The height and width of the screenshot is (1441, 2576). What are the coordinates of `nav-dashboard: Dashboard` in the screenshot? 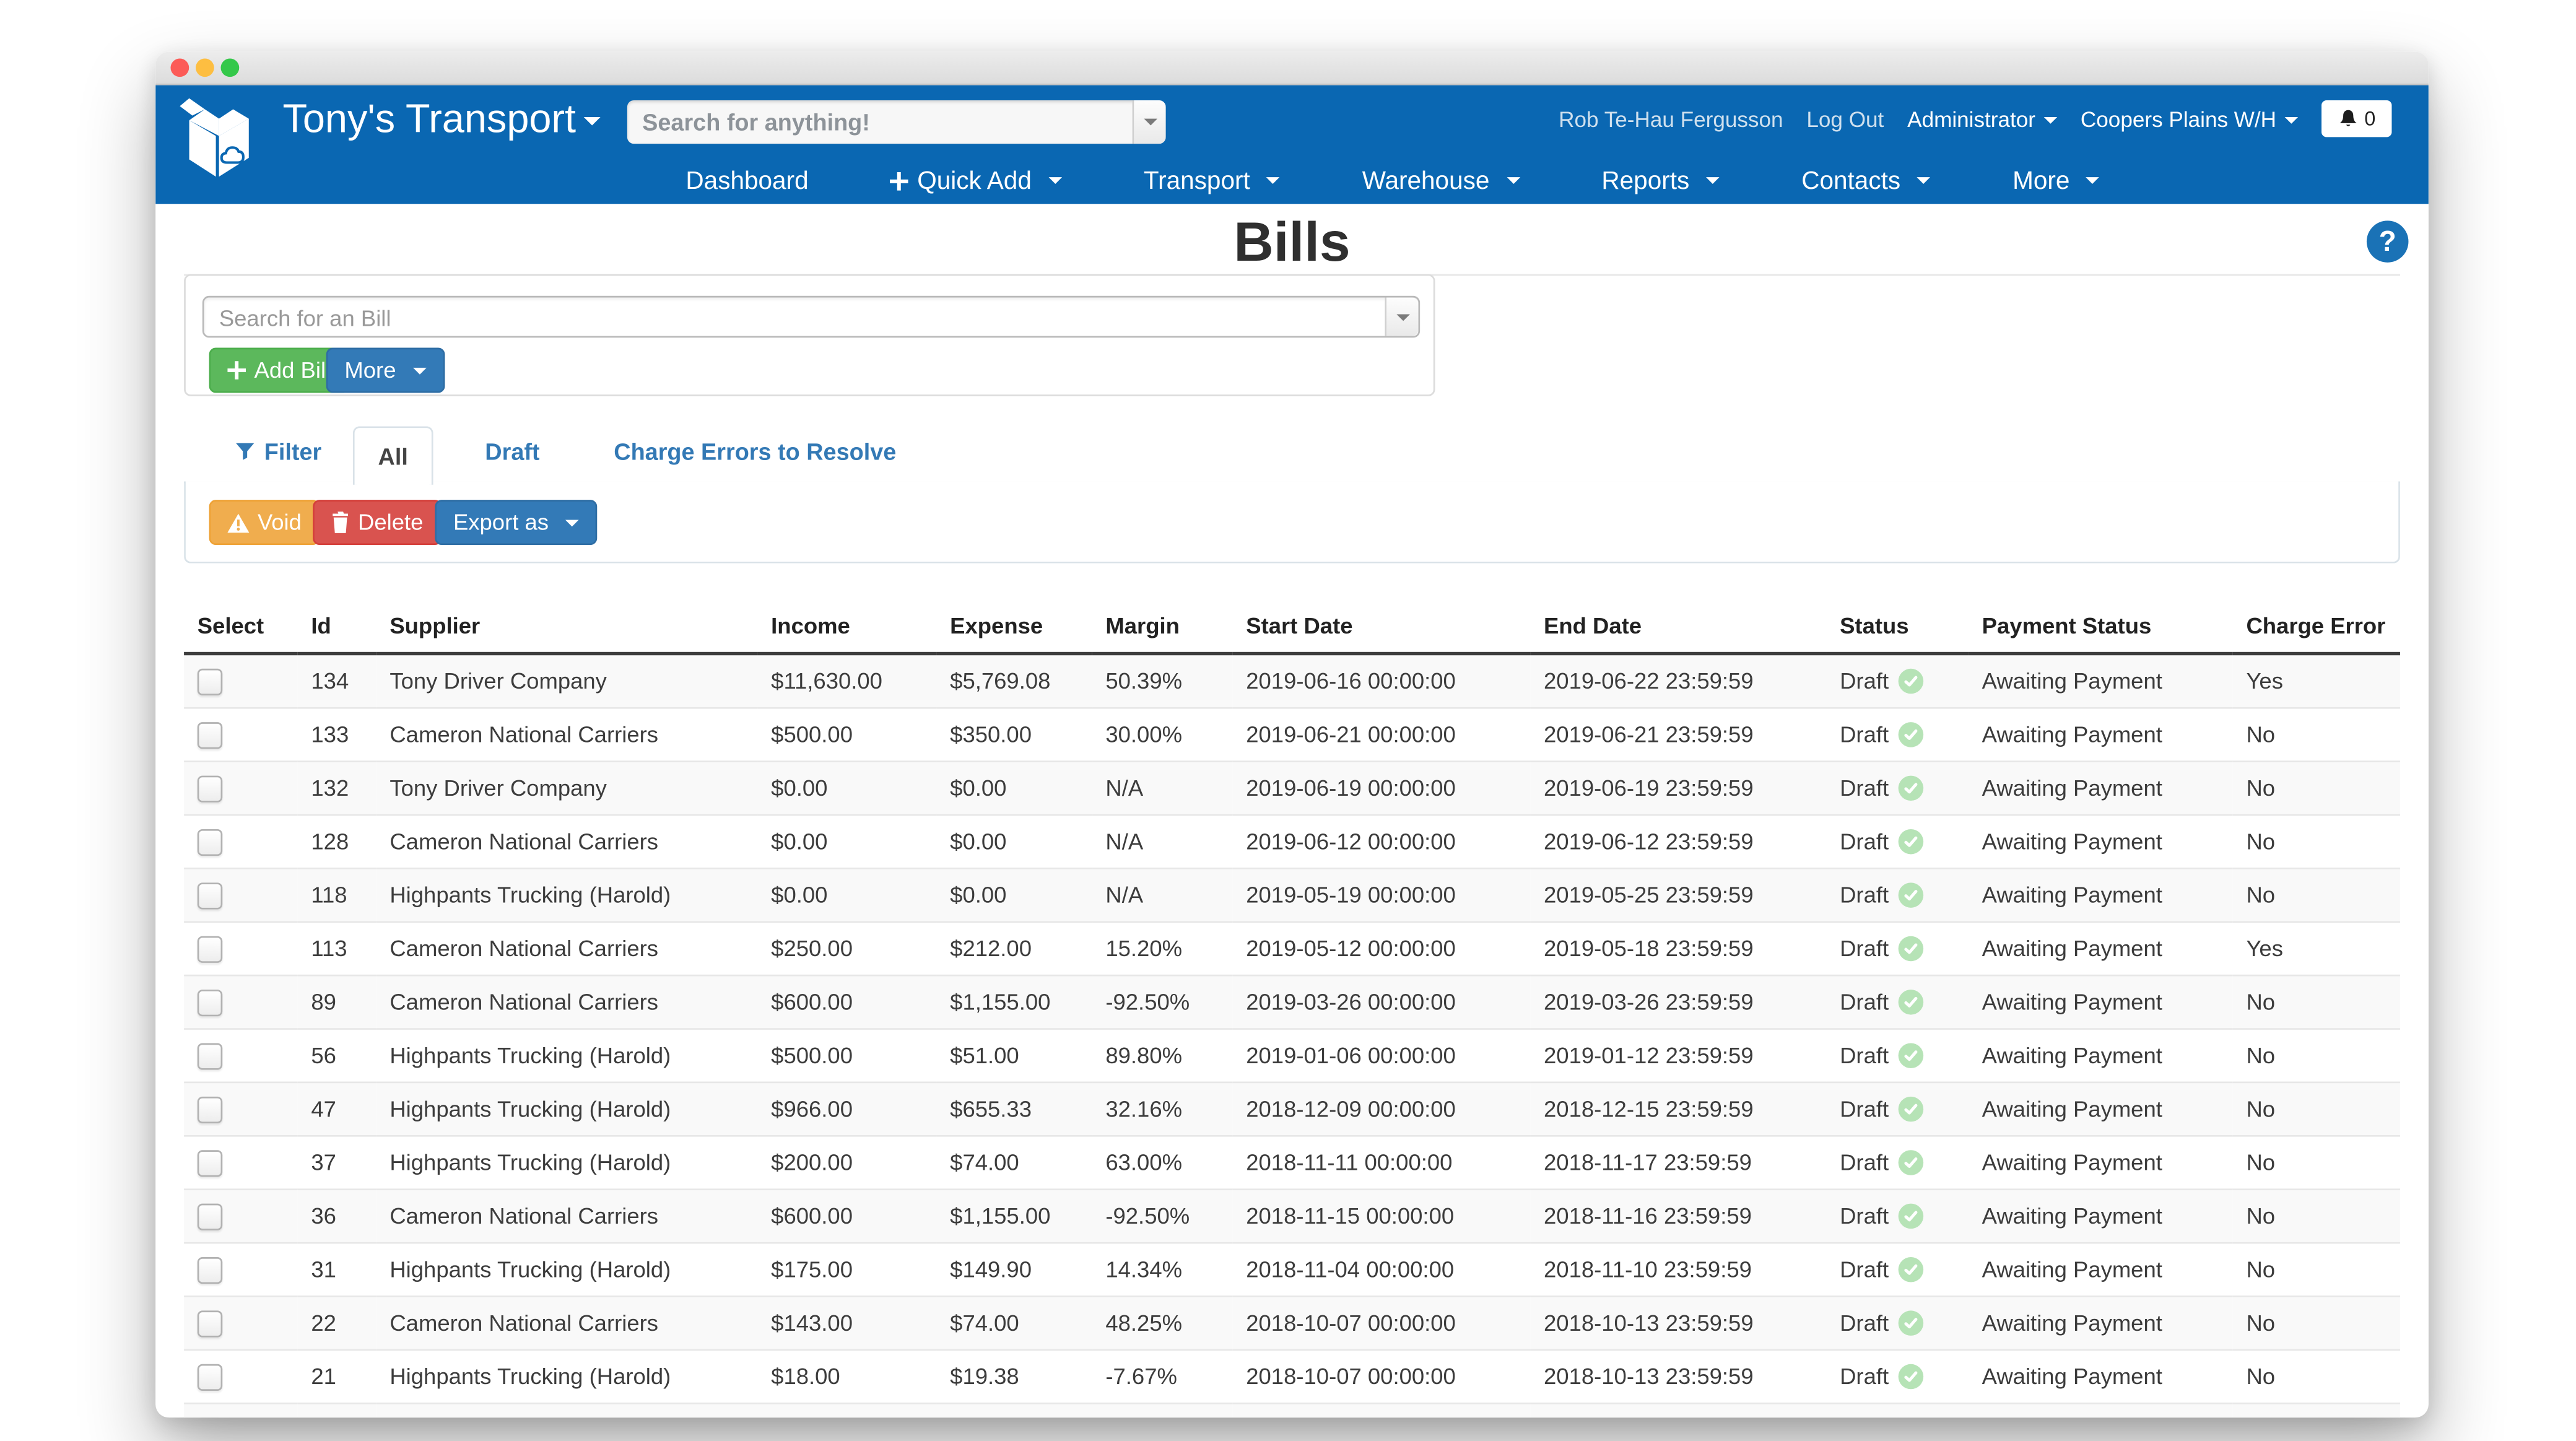 It's located at (746, 181).